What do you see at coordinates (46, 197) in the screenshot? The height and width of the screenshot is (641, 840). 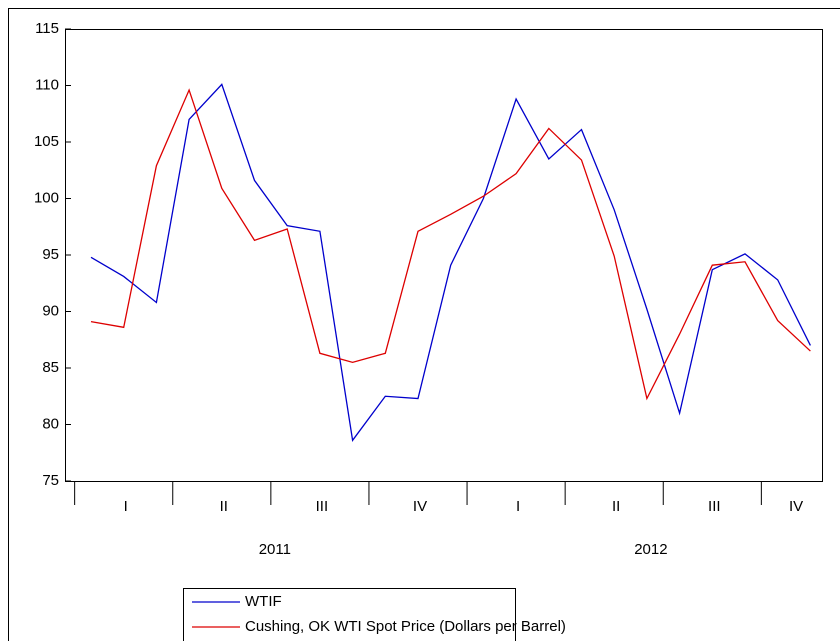 I see `y-tick-label: 100` at bounding box center [46, 197].